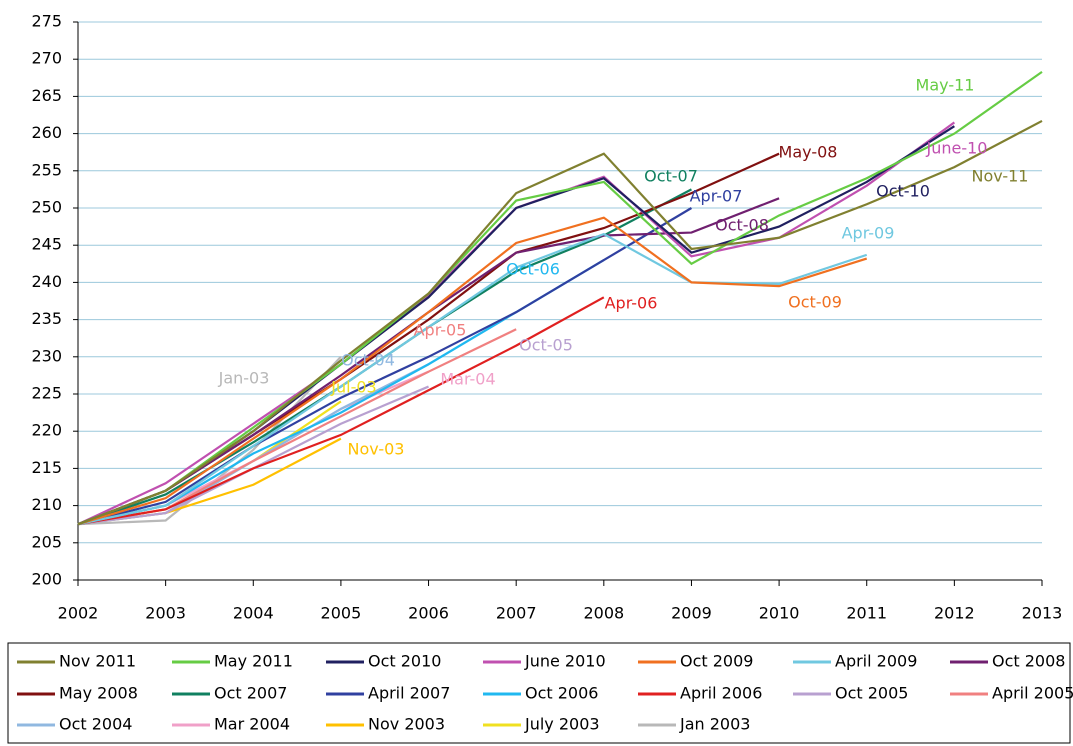 The height and width of the screenshot is (746, 1073). I want to click on y-tick-label: 215, so click(46, 467).